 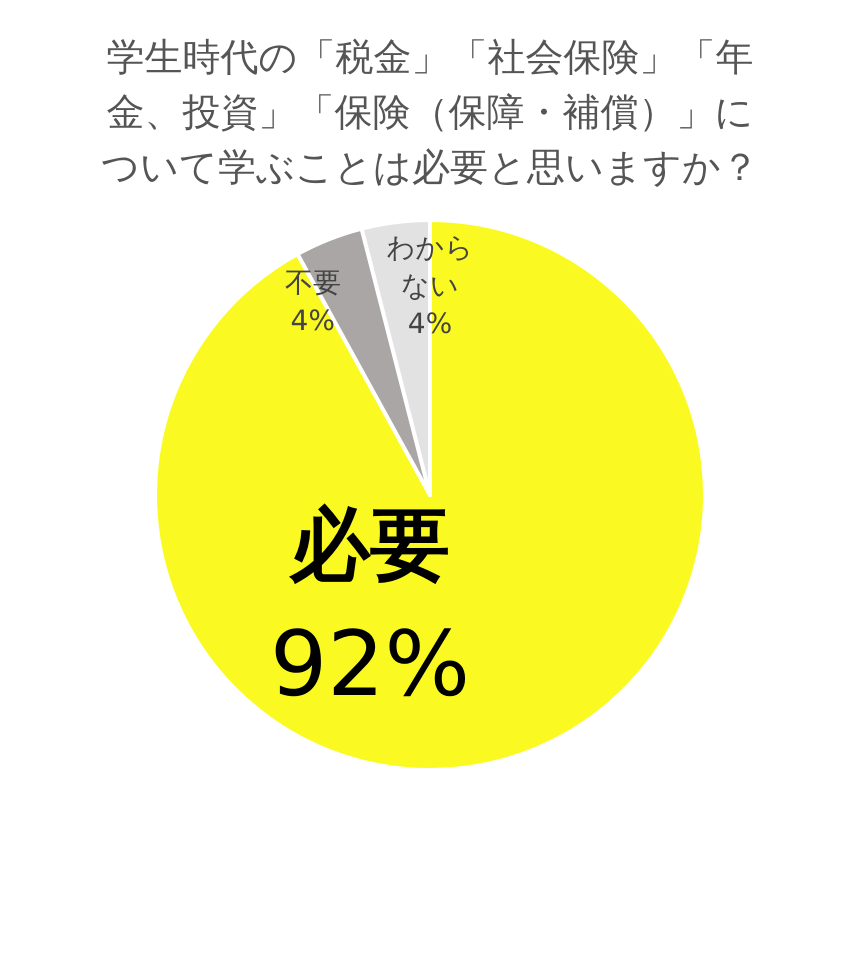 I want to click on data-label: 92%, so click(x=370, y=665).